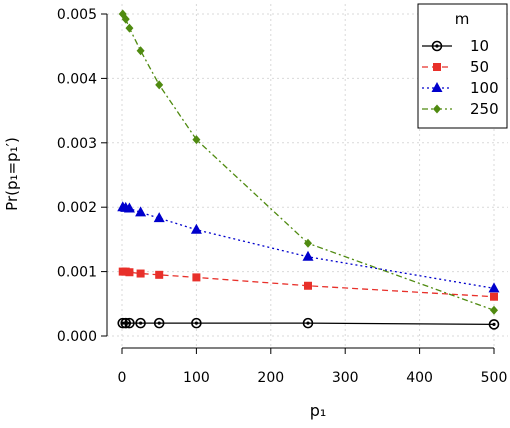  I want to click on legend-box, so click(462, 66).